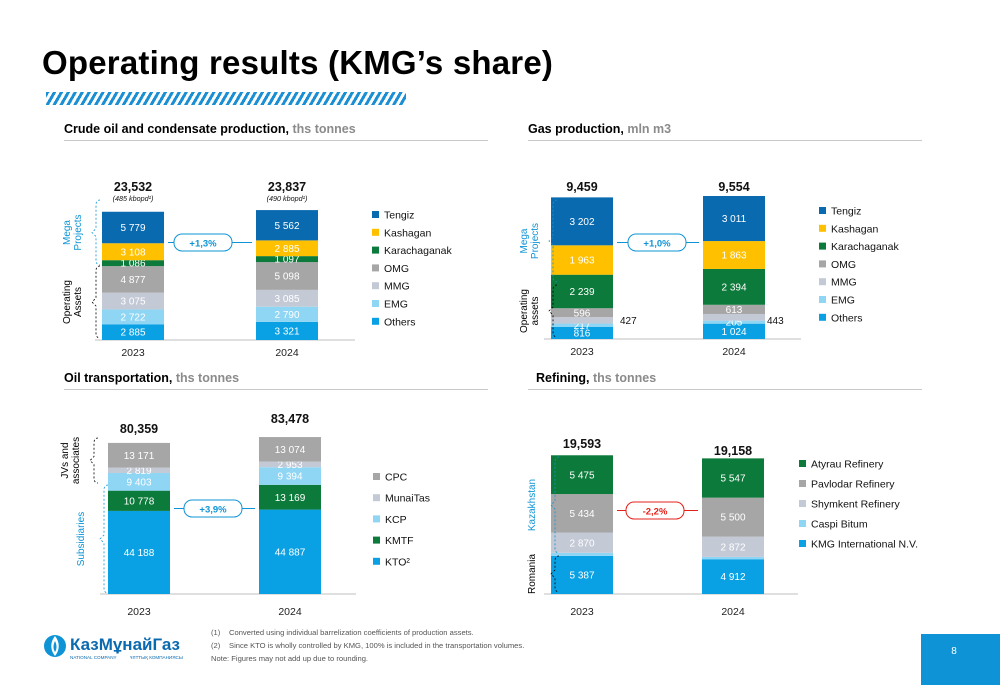  Describe the element at coordinates (582, 444) in the screenshot. I see `refining-total-label: 19,593` at that location.